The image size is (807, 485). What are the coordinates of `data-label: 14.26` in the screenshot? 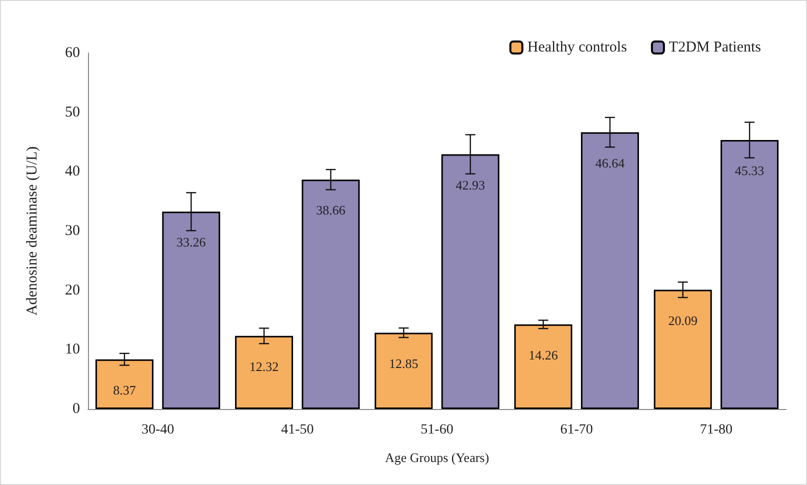 It's located at (543, 354).